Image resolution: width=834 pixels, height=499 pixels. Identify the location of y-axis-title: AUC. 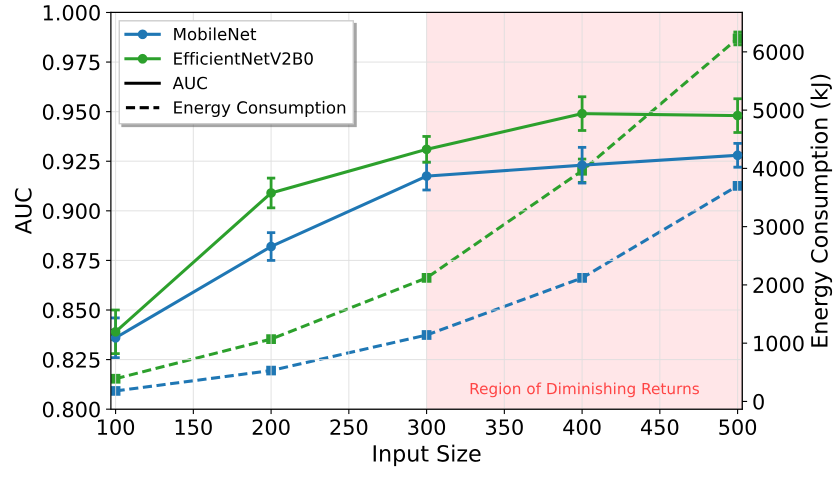
(23, 211).